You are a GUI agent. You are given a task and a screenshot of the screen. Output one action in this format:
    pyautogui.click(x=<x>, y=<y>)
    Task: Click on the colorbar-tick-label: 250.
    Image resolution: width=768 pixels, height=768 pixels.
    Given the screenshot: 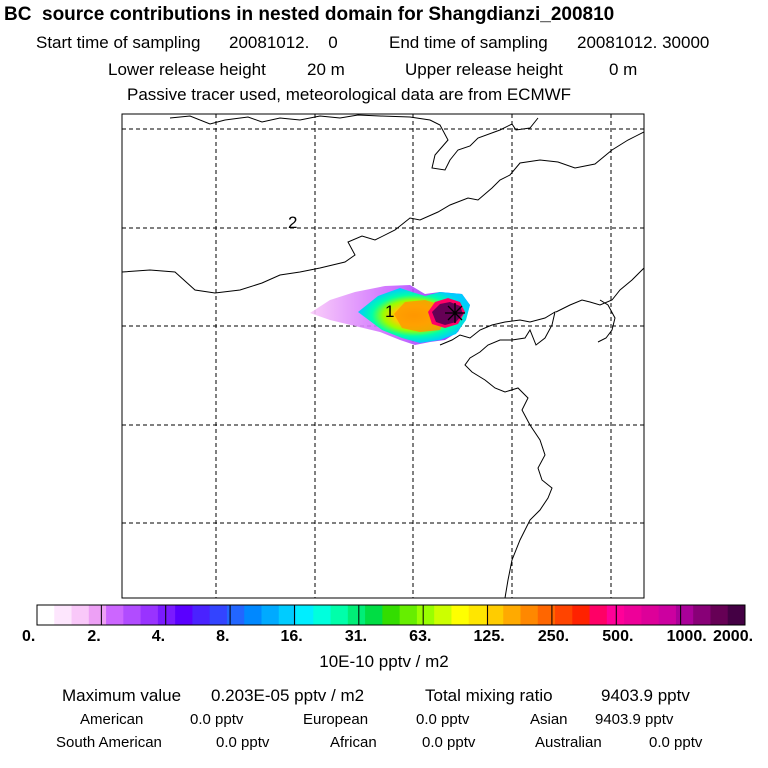 What is the action you would take?
    pyautogui.click(x=553, y=636)
    